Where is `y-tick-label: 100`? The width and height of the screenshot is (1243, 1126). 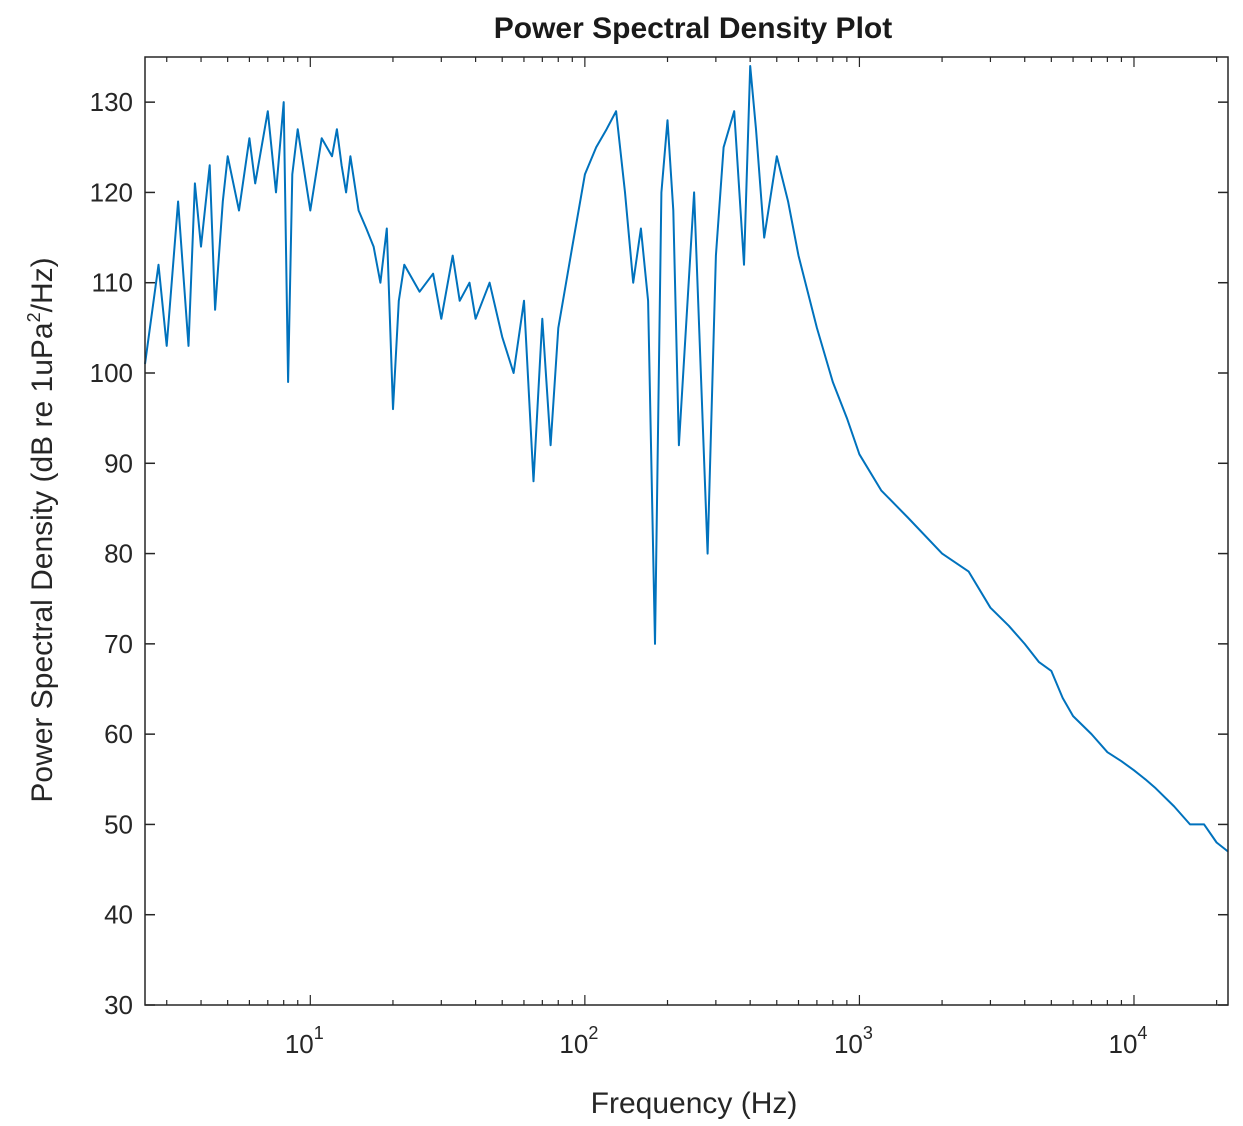 y-tick-label: 100 is located at coordinates (111, 373).